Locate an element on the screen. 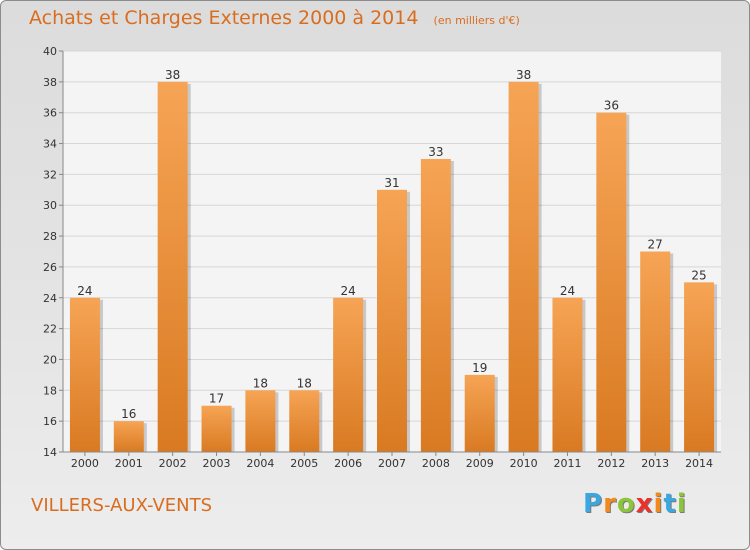  x-tick-label: 2012 is located at coordinates (611, 463).